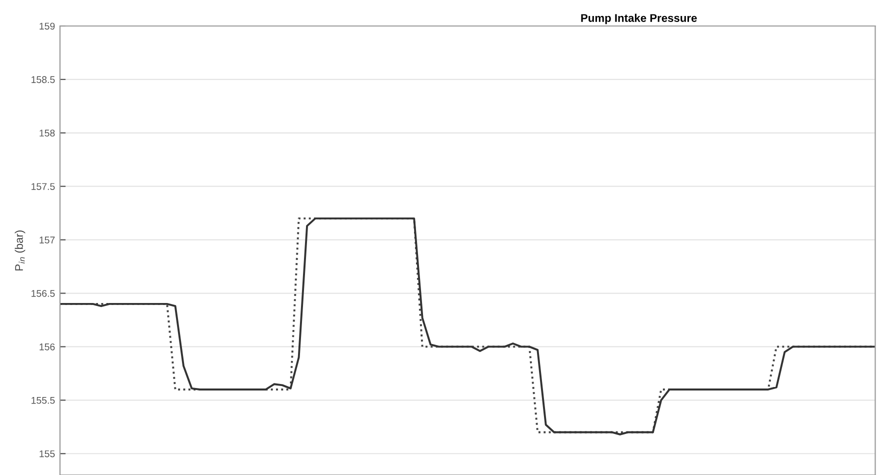  Describe the element at coordinates (47, 454) in the screenshot. I see `y-tick-label: 155` at that location.